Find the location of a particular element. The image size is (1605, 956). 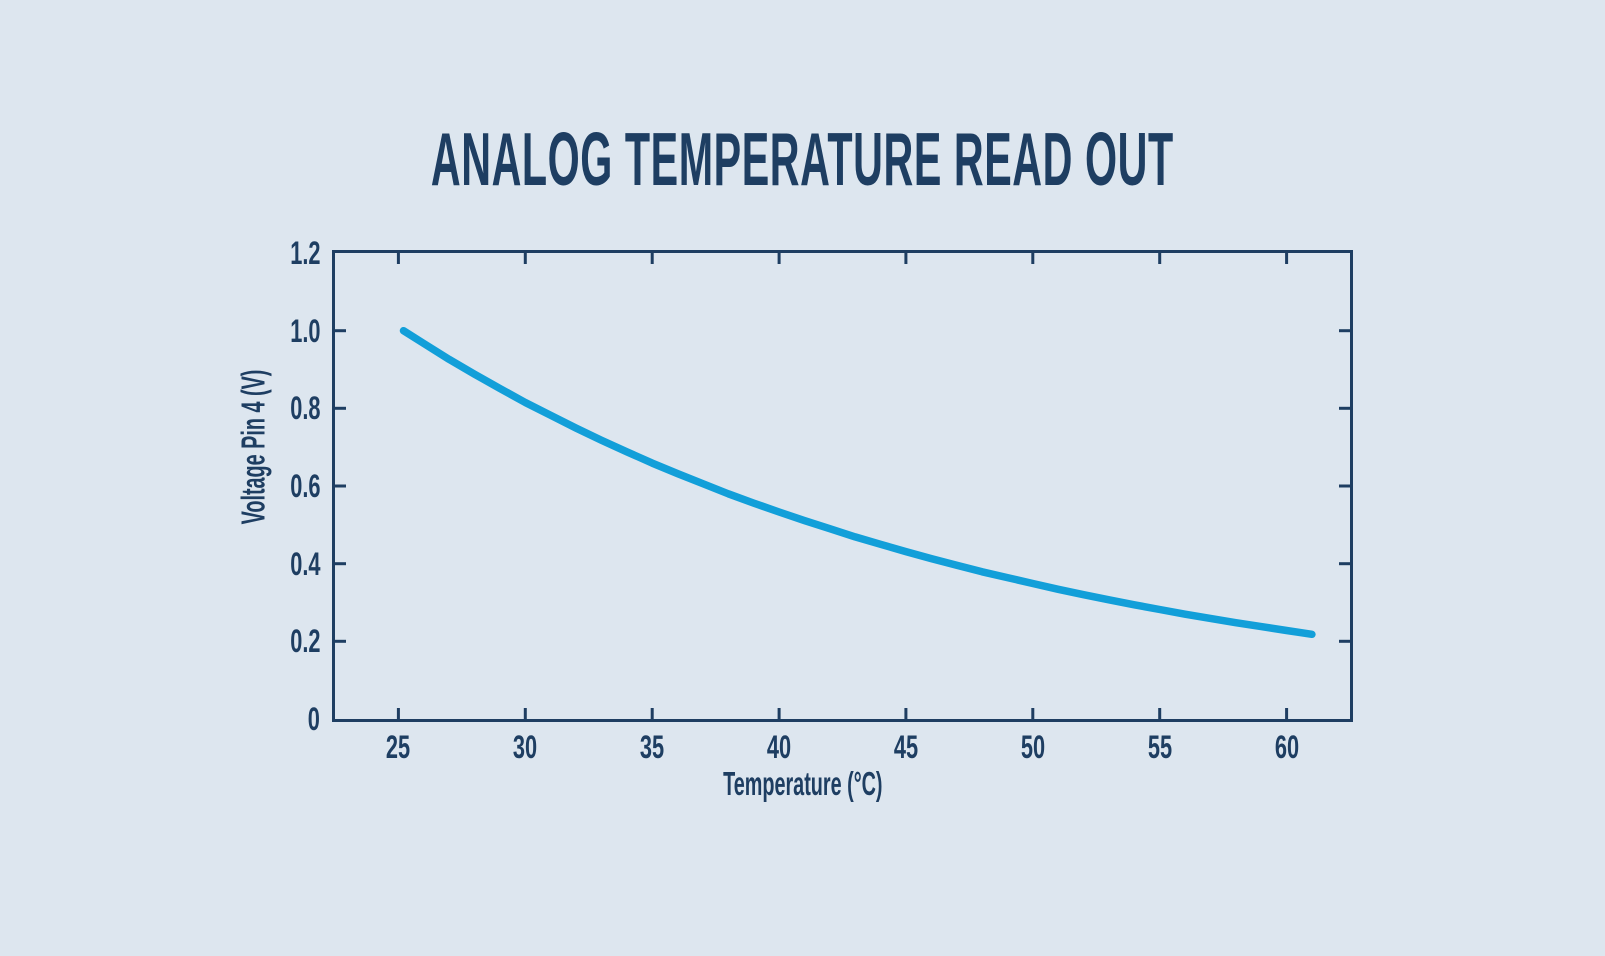

x-tick-label: 35 is located at coordinates (652, 747).